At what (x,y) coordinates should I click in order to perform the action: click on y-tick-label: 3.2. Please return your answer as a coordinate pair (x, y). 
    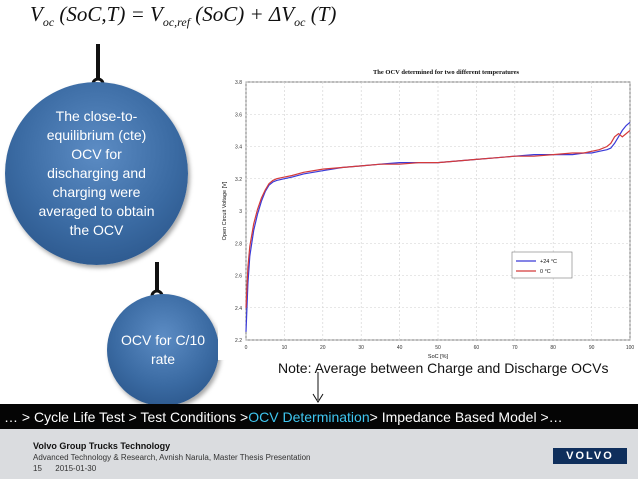
    Looking at the image, I should click on (238, 180).